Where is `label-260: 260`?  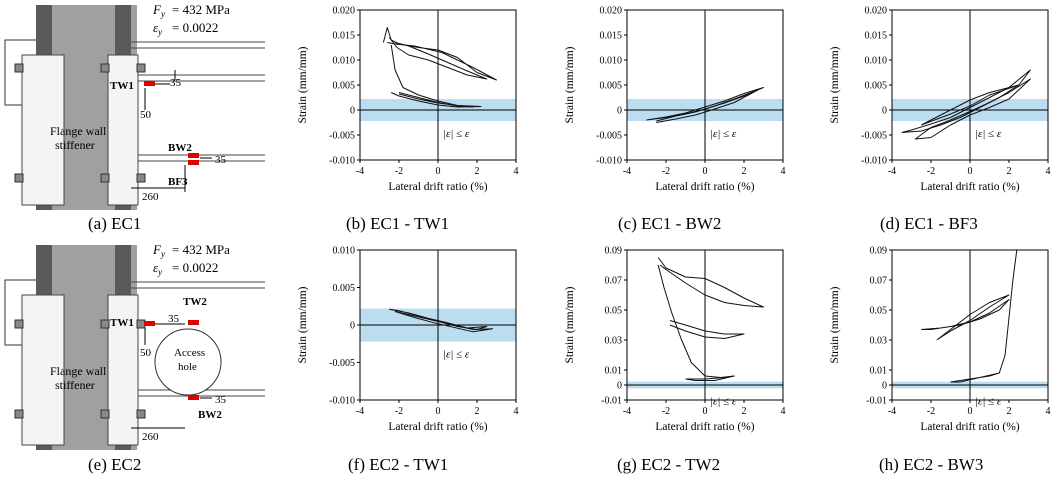
label-260: 260 is located at coordinates (150, 437).